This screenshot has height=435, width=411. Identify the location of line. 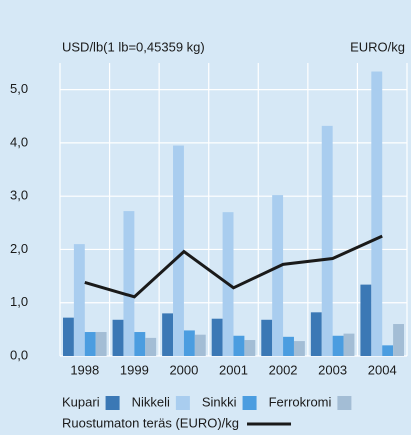
(233, 266).